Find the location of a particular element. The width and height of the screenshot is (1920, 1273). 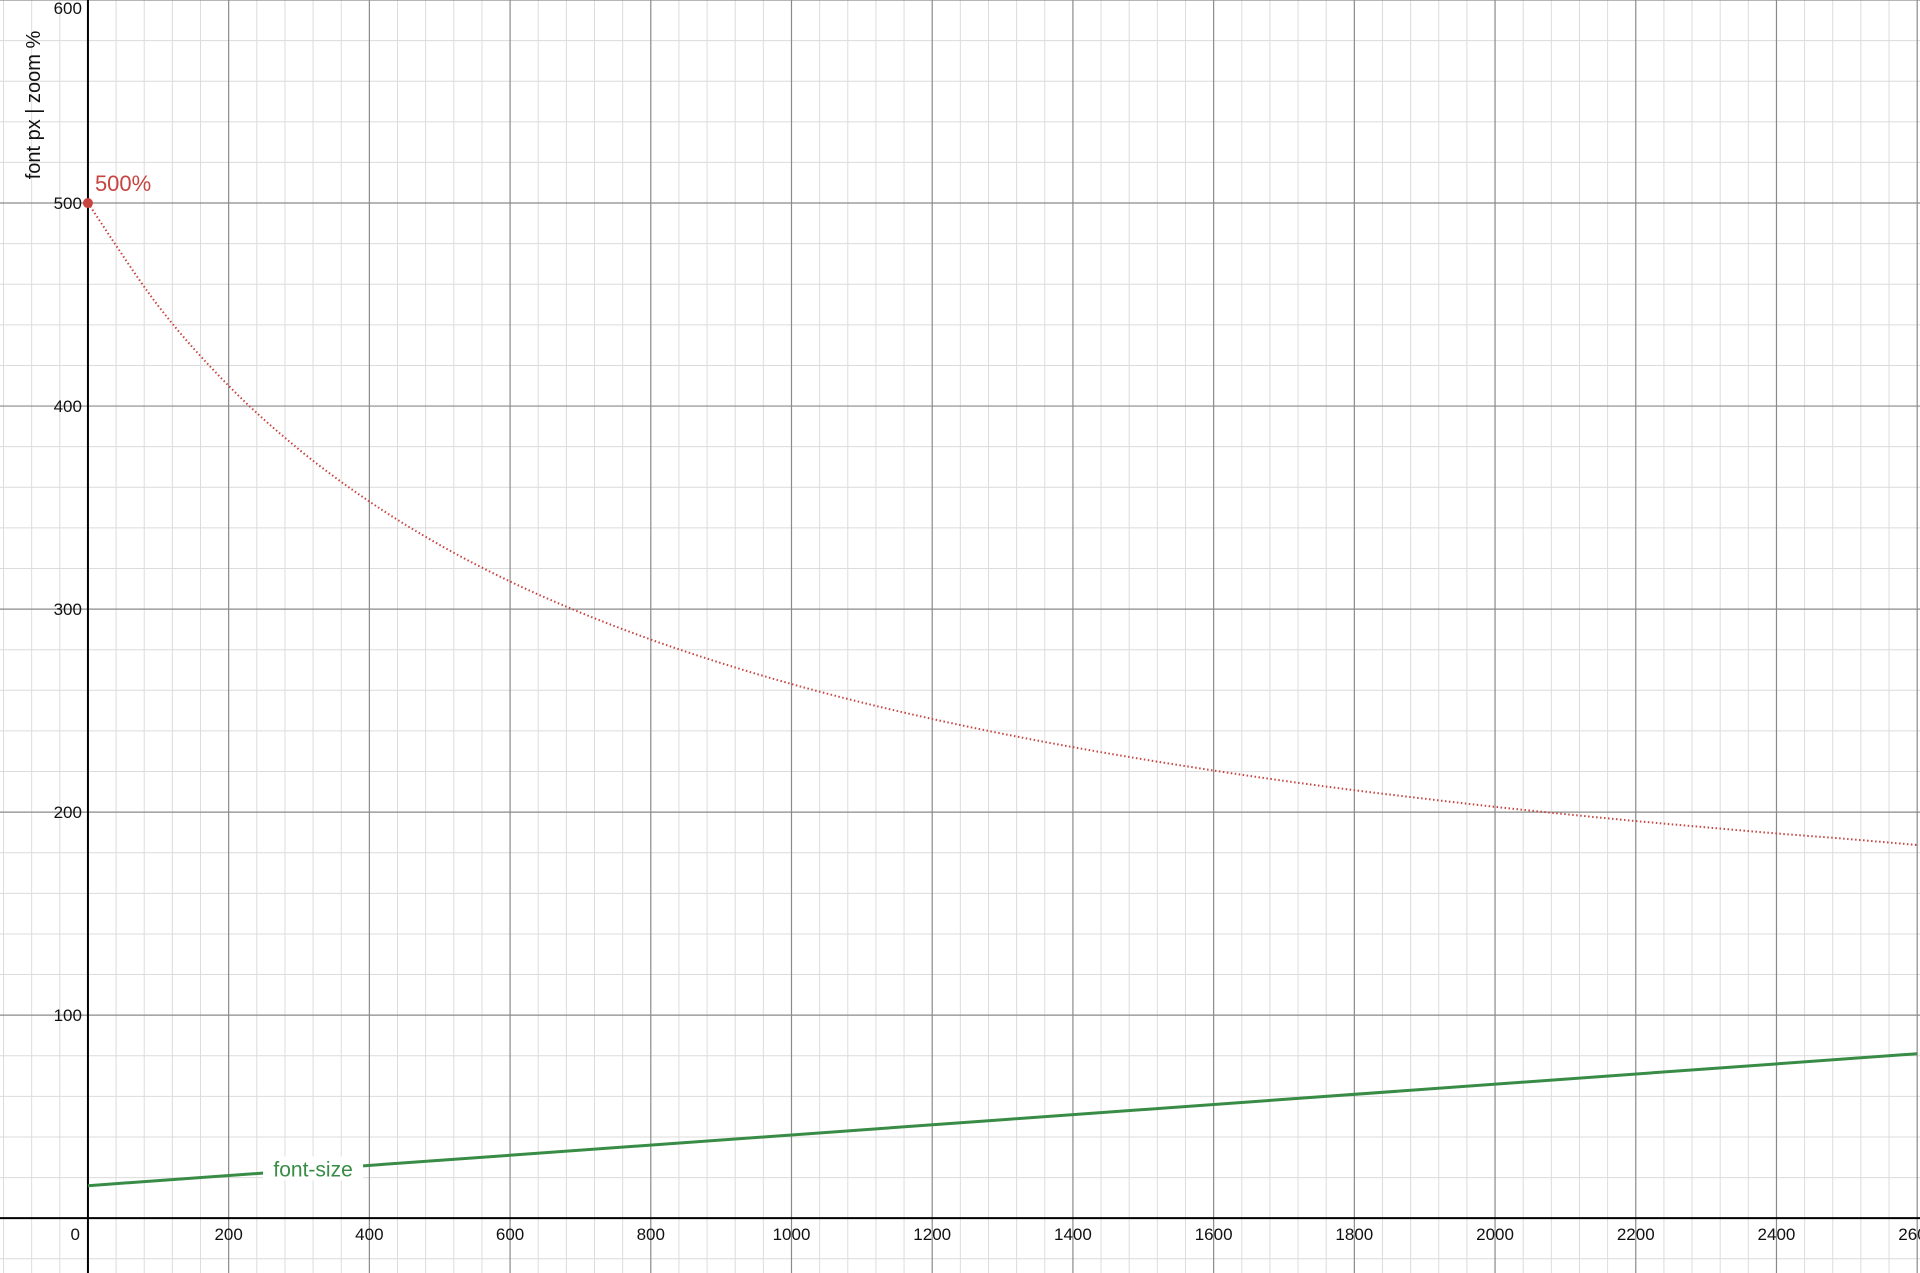

annotations: 500% font-size is located at coordinates (223, 676).